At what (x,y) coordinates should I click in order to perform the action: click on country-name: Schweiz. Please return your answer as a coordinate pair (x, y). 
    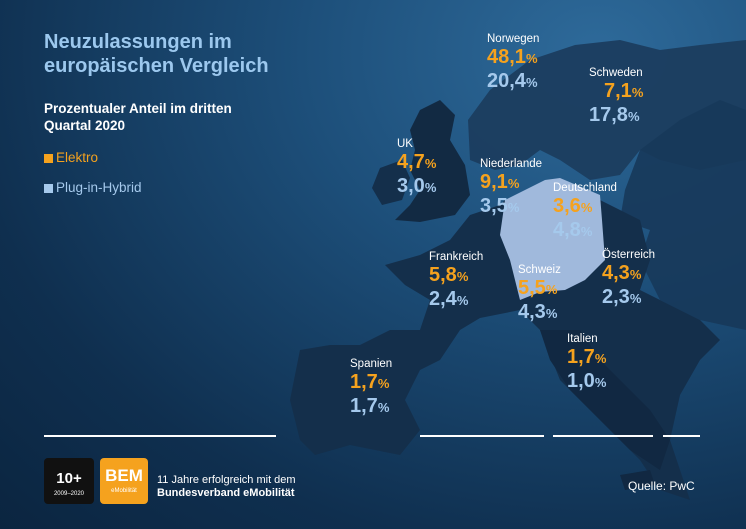
    Looking at the image, I should click on (539, 270).